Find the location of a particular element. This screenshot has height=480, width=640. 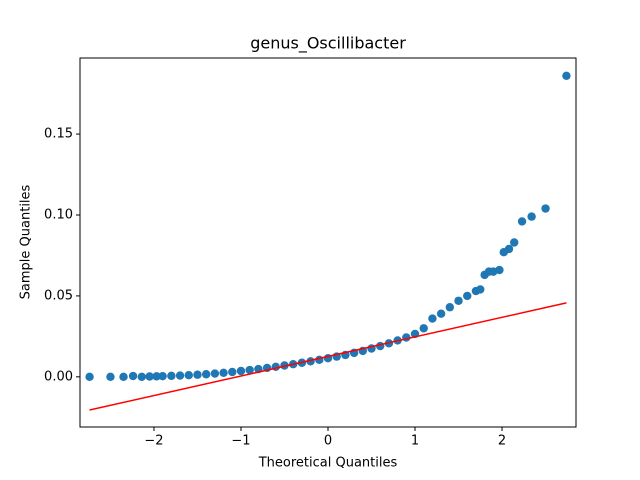

y-tick-label: 0.00 is located at coordinates (58, 376).